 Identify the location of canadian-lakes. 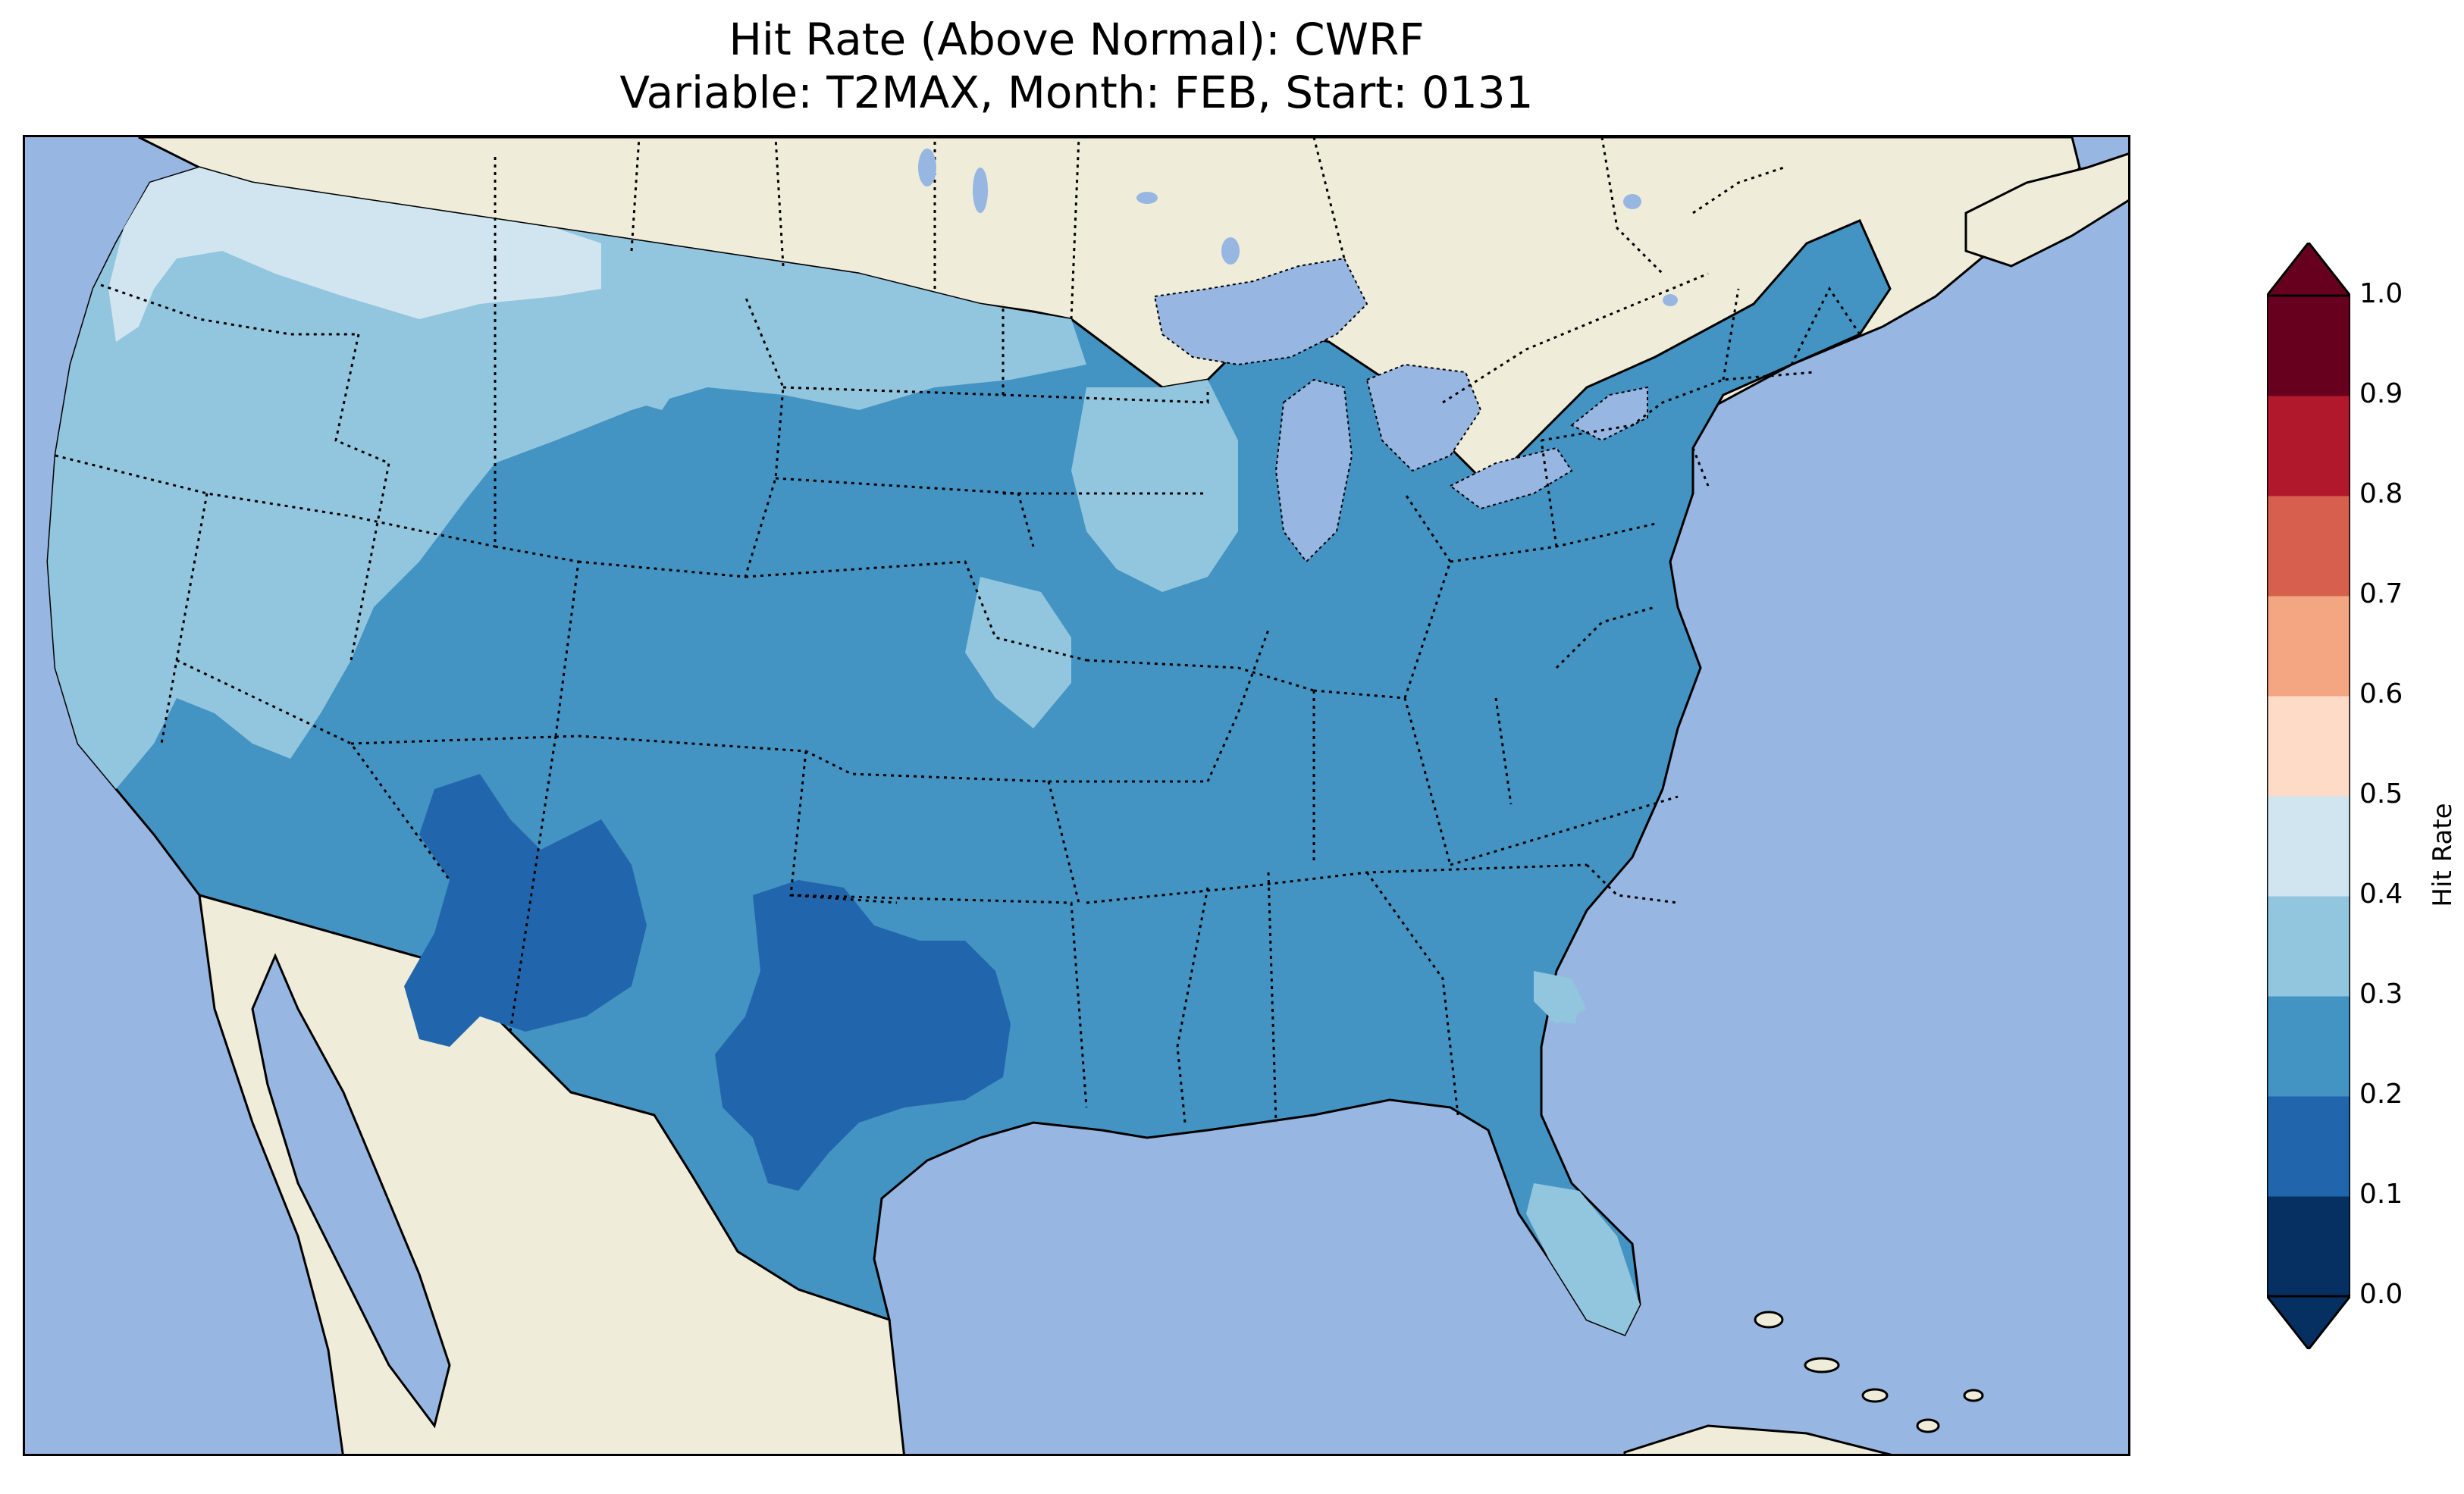
(1298, 227).